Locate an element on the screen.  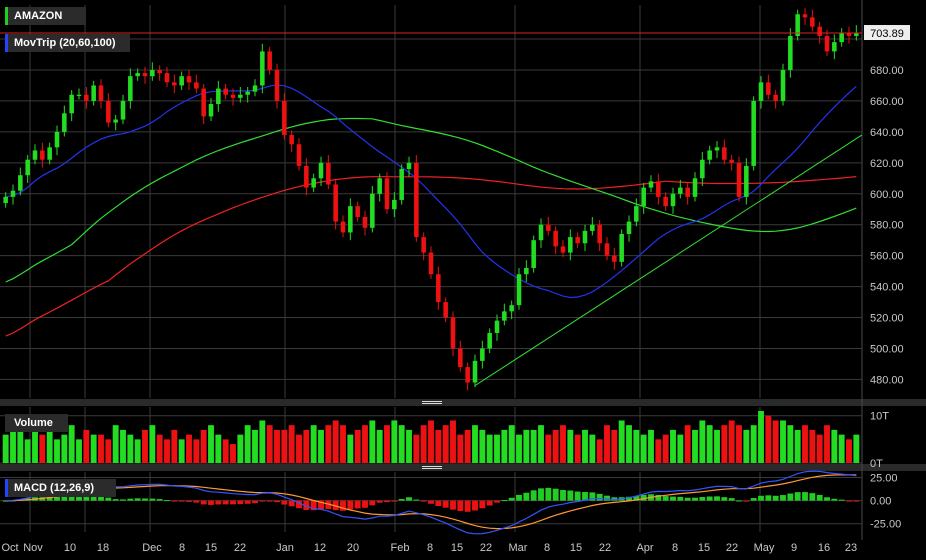
separator-volume-macd is located at coordinates (463, 467).